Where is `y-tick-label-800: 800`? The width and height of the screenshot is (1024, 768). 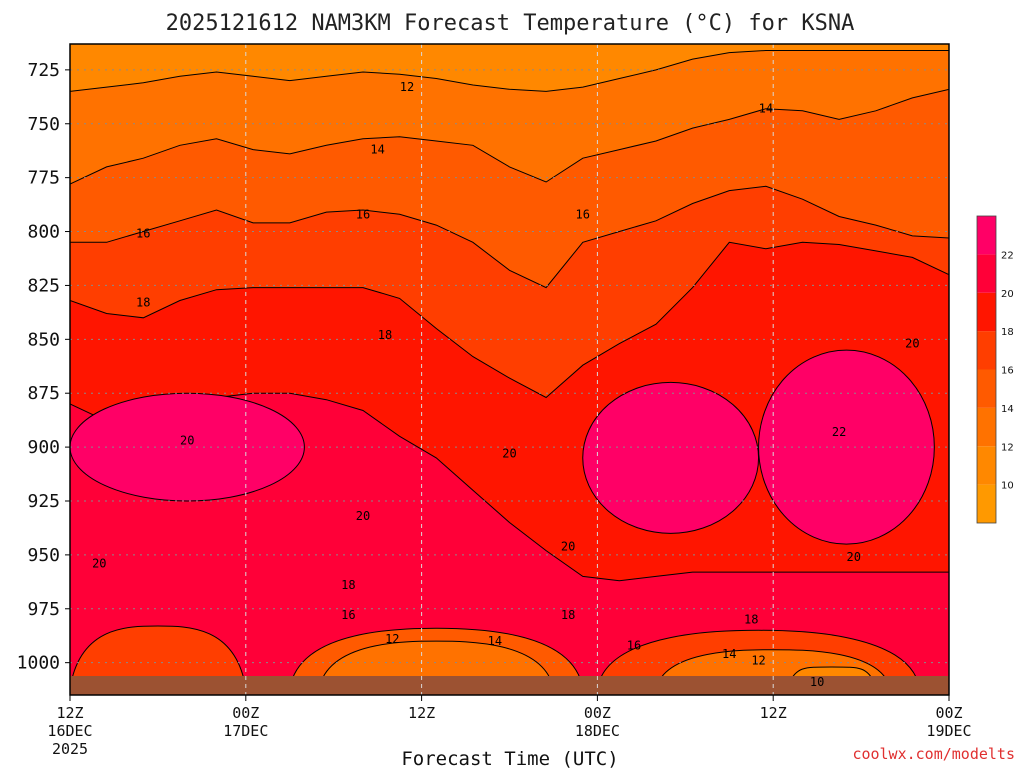
y-tick-label-800: 800 is located at coordinates (43, 232).